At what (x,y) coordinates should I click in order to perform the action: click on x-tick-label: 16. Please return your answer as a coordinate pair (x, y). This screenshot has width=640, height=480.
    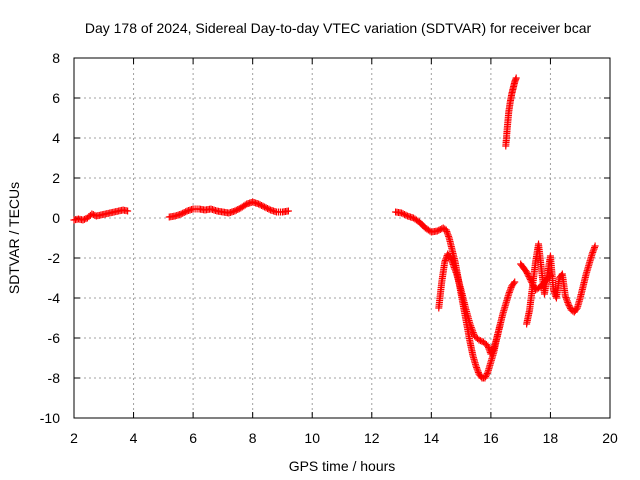
    Looking at the image, I should click on (491, 438).